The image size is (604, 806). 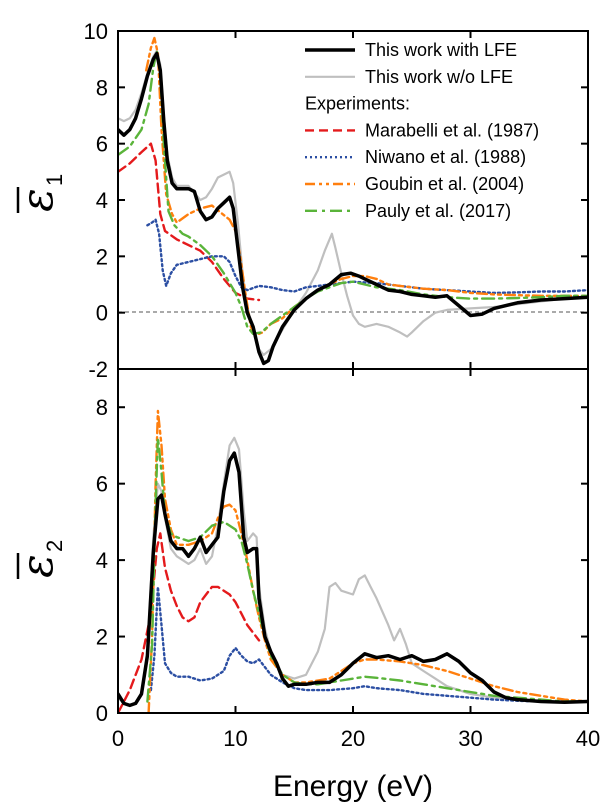 What do you see at coordinates (102, 144) in the screenshot?
I see `top-y-tick-label: 6` at bounding box center [102, 144].